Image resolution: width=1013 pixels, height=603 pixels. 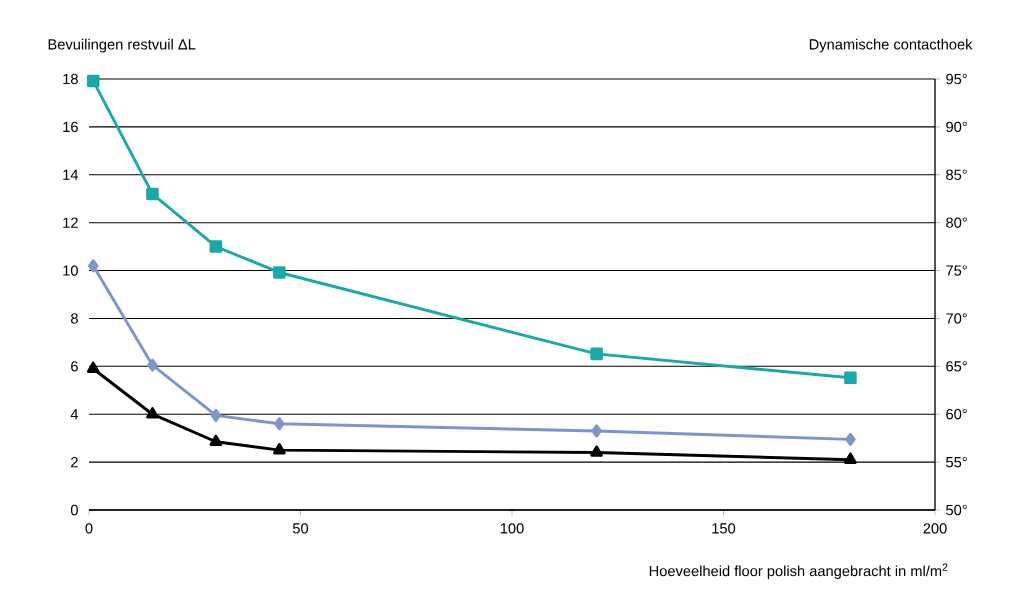 What do you see at coordinates (798, 571) in the screenshot?
I see `x-axis-title: Hoeveelheid floor polish aangebracht in ml/m$^{2}$` at bounding box center [798, 571].